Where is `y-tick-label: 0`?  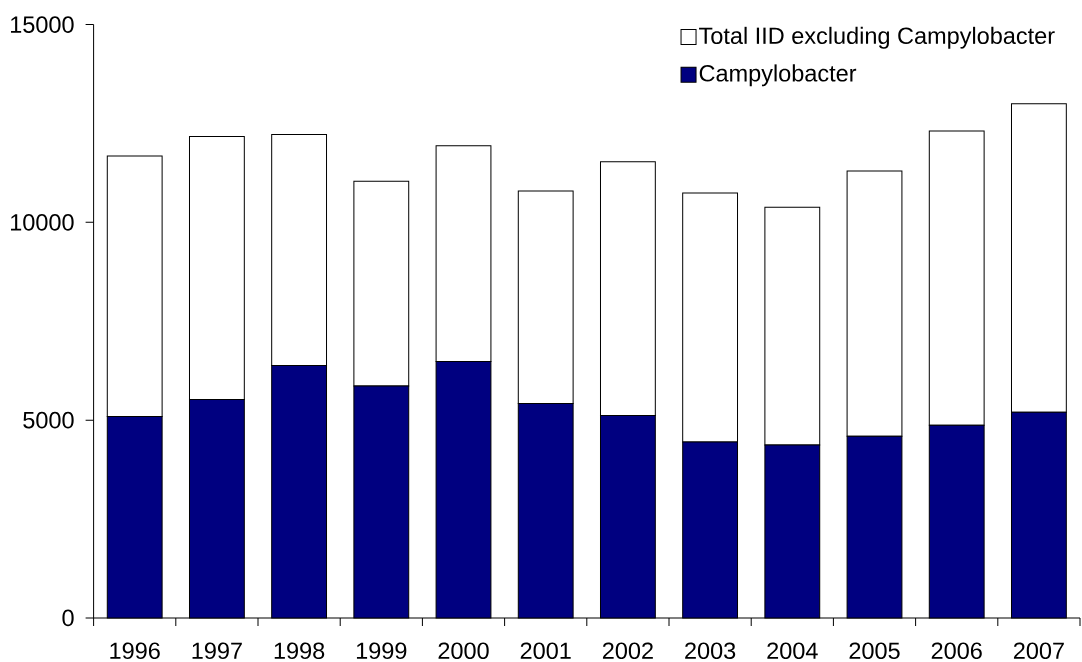
y-tick-label: 0 is located at coordinates (68, 618).